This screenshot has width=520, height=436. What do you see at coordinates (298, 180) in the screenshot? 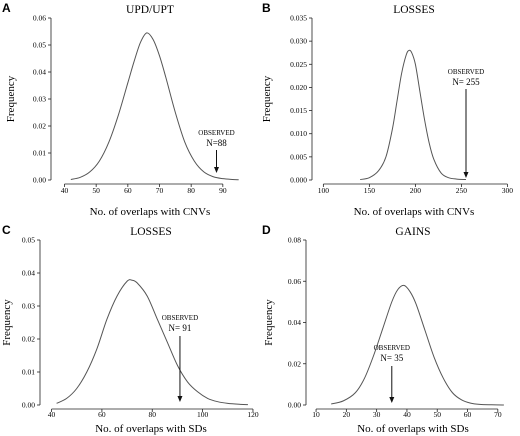
I see `y-tick-label: 0.000` at bounding box center [298, 180].